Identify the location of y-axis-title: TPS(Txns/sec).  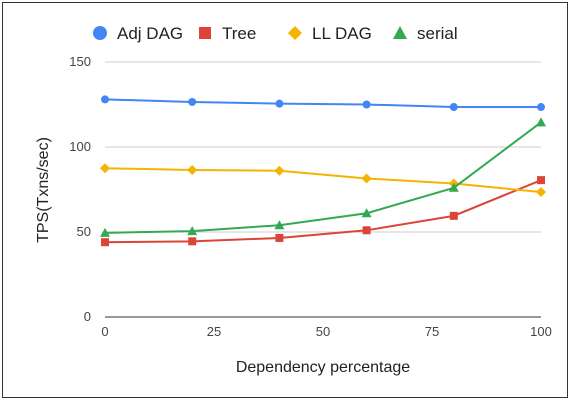
(43, 190).